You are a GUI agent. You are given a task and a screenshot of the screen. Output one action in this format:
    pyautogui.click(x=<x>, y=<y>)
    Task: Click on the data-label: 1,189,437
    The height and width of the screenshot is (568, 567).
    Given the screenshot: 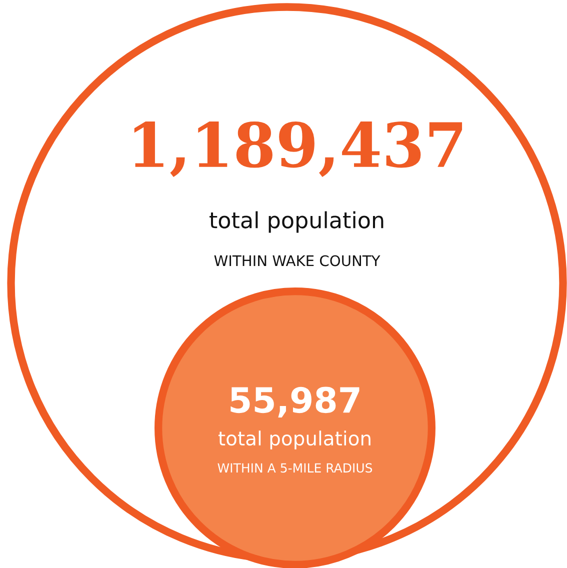 What is the action you would take?
    pyautogui.click(x=298, y=149)
    